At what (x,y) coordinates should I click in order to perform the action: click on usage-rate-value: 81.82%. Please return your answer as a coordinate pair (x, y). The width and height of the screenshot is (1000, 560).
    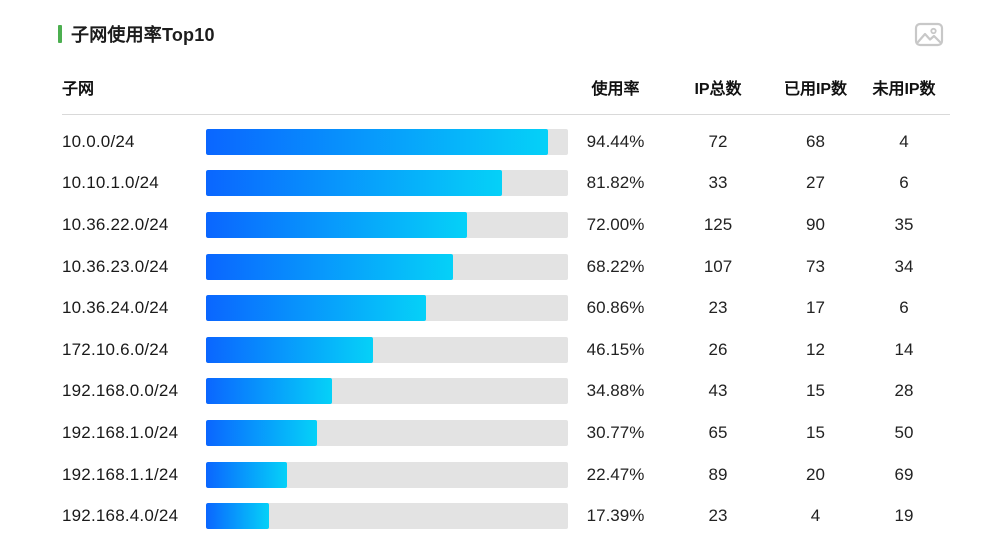
    Looking at the image, I should click on (615, 183).